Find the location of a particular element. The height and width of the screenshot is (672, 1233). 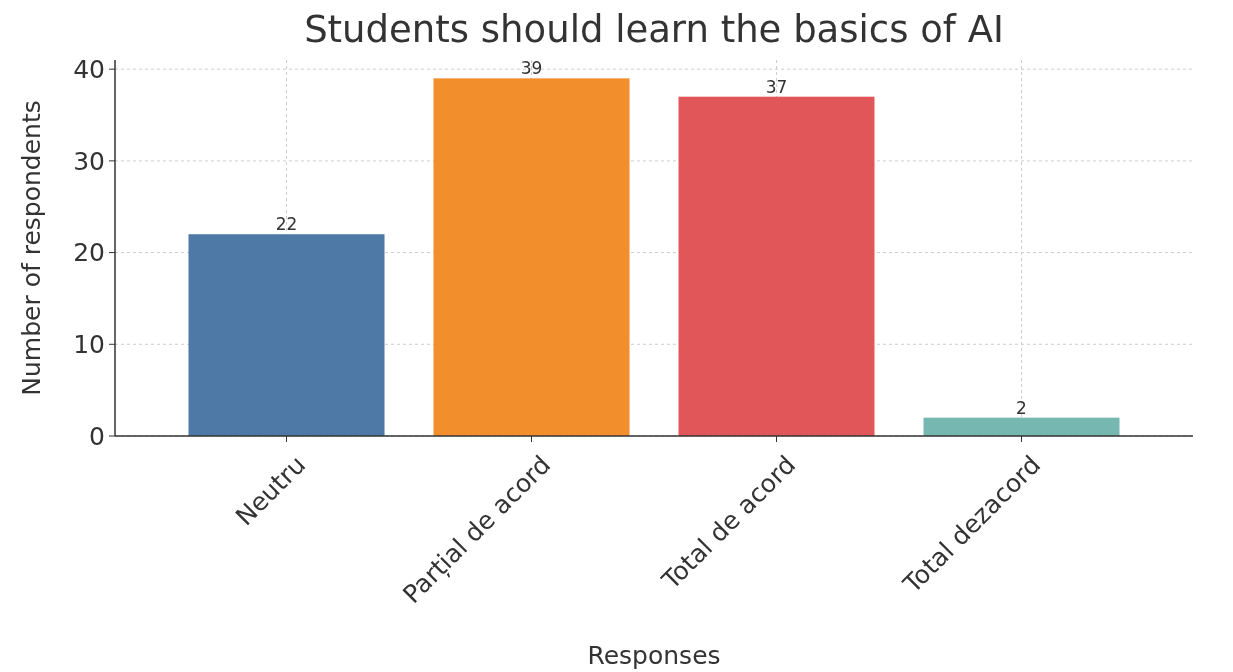

y-axis-title: Number of respondents is located at coordinates (31, 248).